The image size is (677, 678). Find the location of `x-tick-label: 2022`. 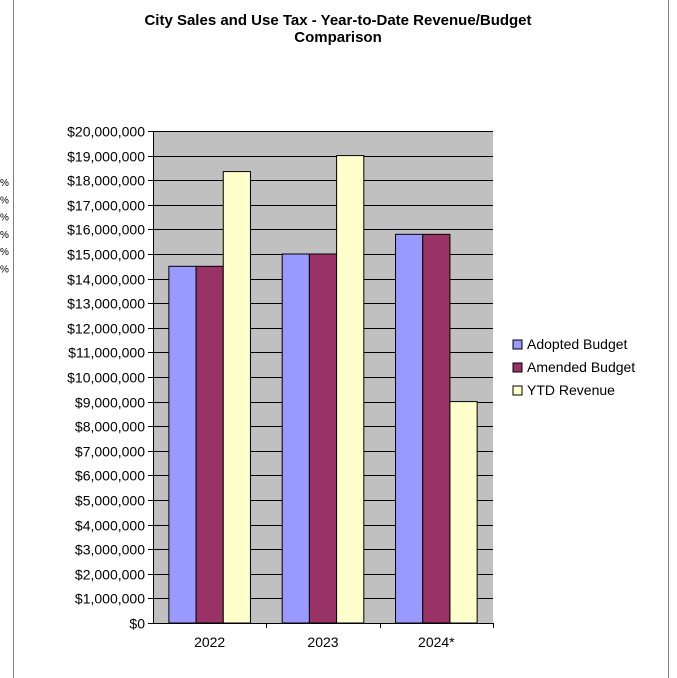

x-tick-label: 2022 is located at coordinates (209, 642).